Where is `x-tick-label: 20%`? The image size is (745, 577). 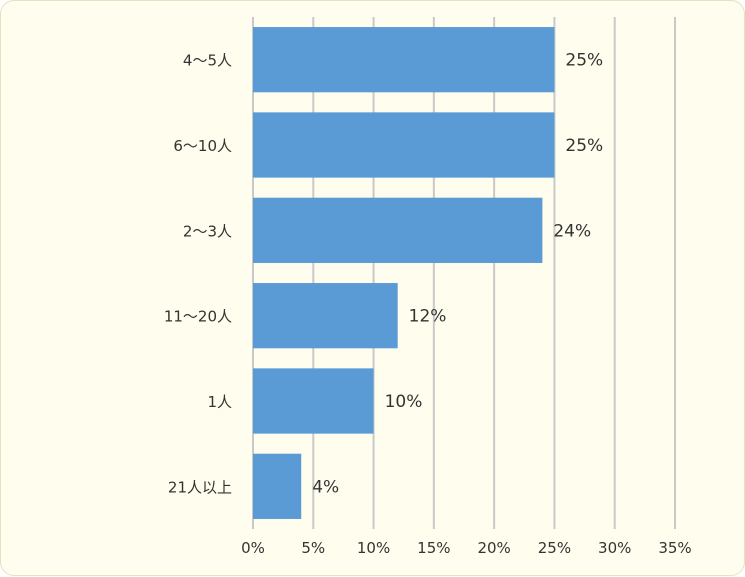
x-tick-label: 20% is located at coordinates (493, 548).